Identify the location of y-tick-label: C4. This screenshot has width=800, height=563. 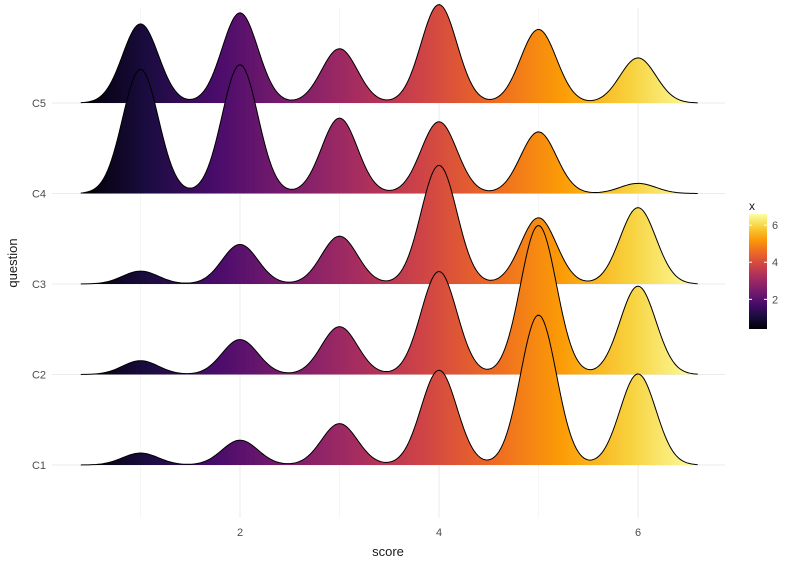
(39, 195).